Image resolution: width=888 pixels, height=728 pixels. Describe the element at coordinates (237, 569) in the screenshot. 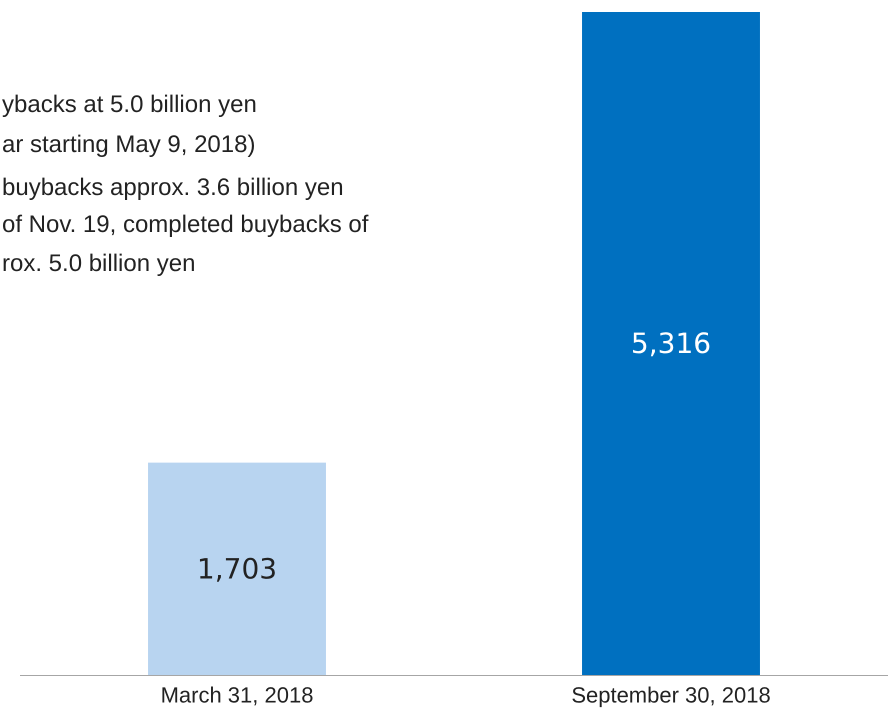

I see `data-label: 1,703` at that location.